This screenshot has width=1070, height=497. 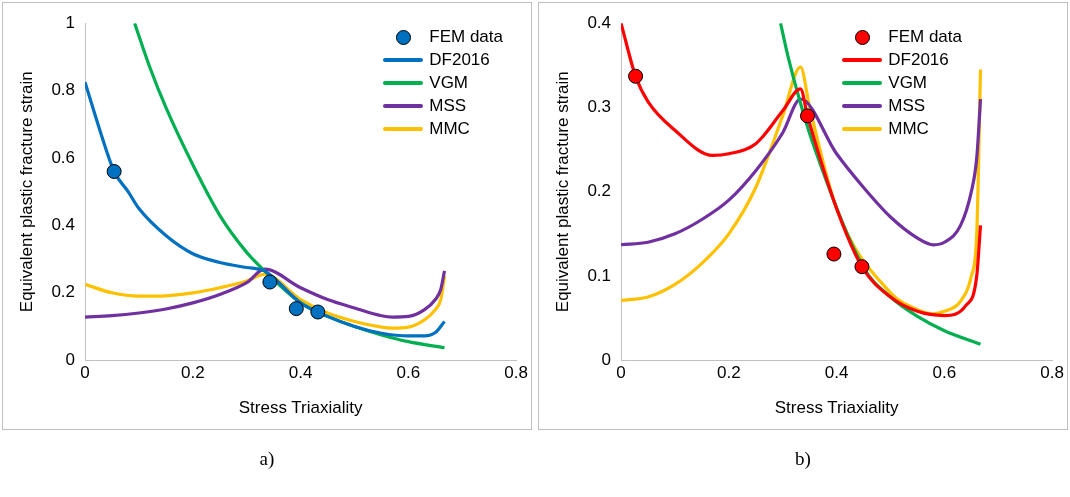 I want to click on y-tick-label: 0.8, so click(x=63, y=90).